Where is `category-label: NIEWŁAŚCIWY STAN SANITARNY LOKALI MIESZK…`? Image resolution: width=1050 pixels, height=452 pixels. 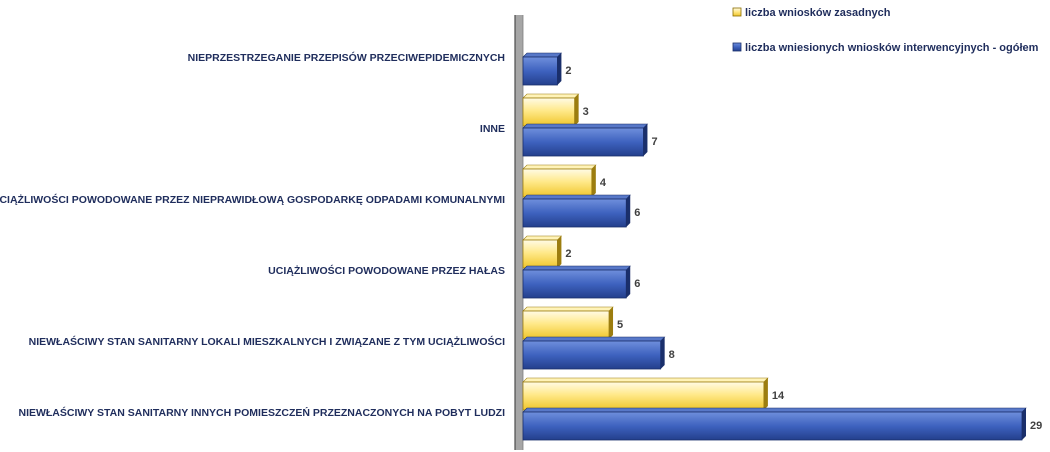
category-label: NIEWŁAŚCIWY STAN SANITARNY LOKALI MIESZK… is located at coordinates (267, 341).